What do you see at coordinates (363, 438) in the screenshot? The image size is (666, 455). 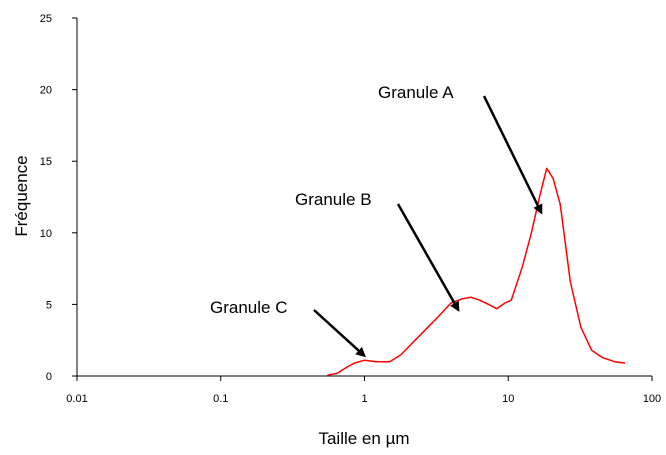 I see `x-axis-title: Taille en µm` at bounding box center [363, 438].